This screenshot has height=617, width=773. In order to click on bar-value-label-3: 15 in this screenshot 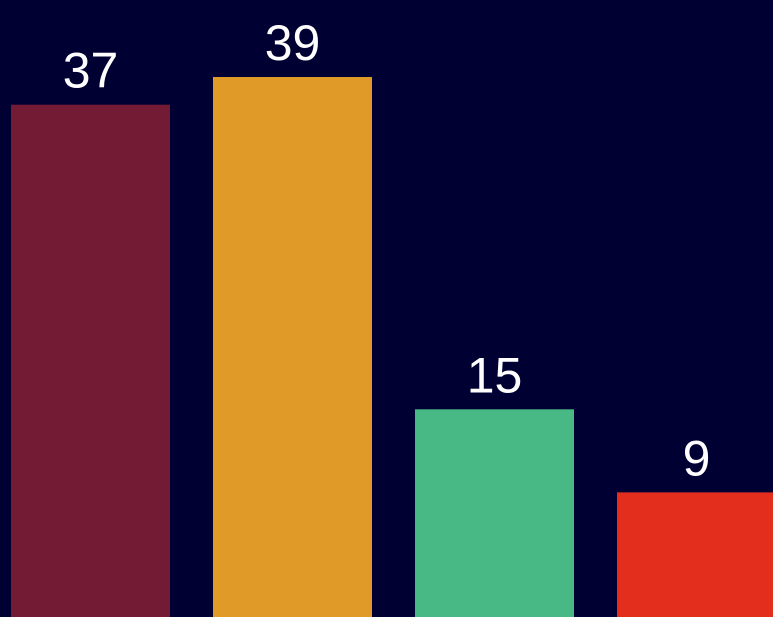, I will do `click(495, 375)`.